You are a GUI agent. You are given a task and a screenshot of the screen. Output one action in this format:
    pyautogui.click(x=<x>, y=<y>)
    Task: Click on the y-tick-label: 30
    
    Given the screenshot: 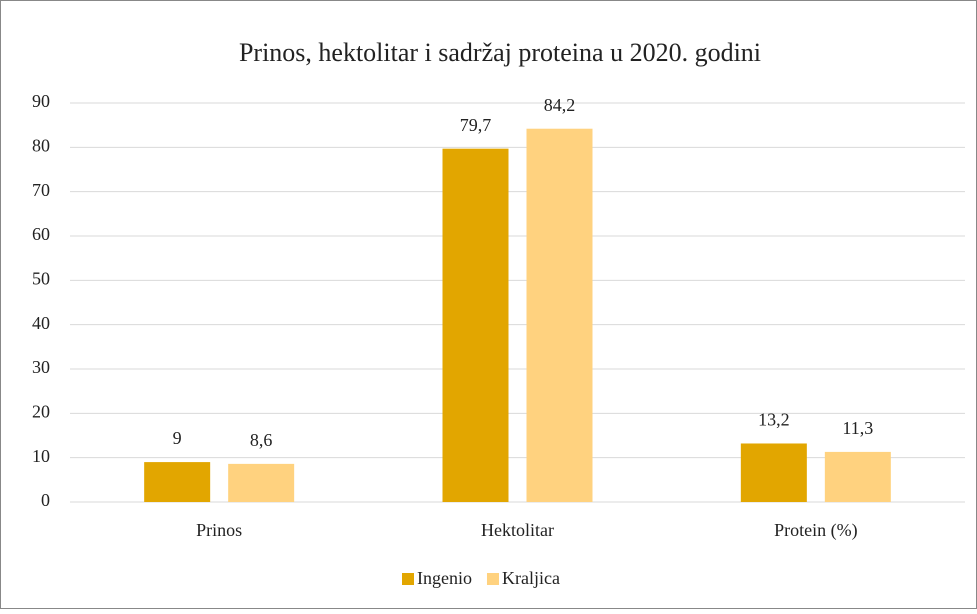 What is the action you would take?
    pyautogui.click(x=41, y=367)
    